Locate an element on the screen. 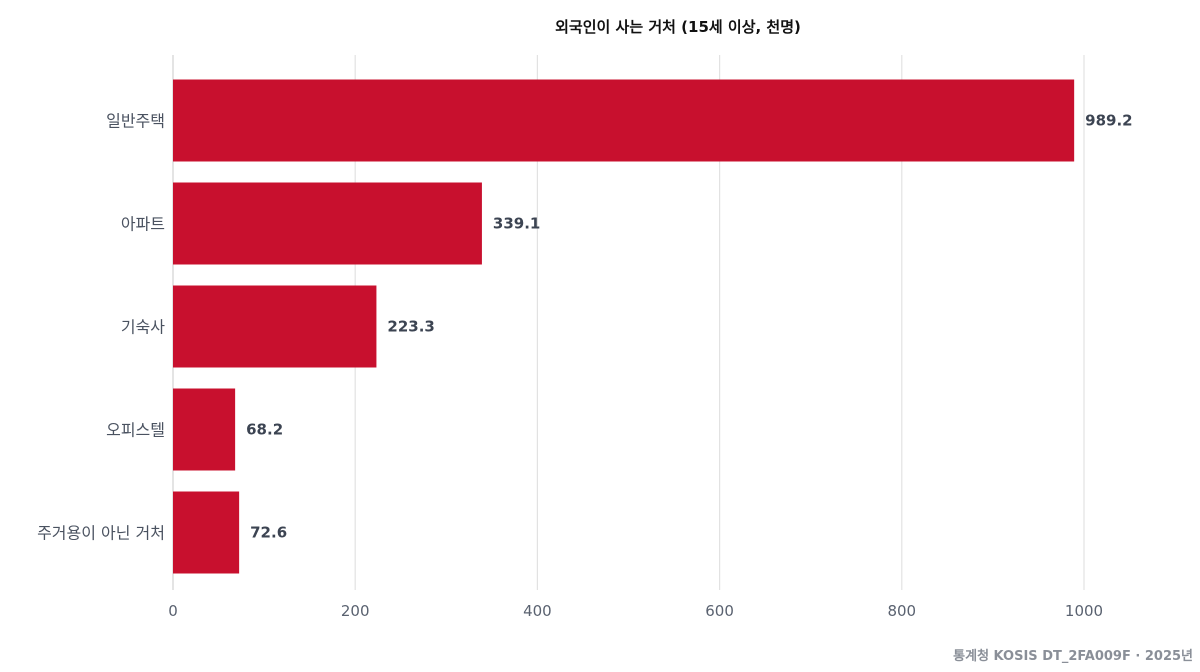 Image resolution: width=1200 pixels, height=672 pixels. category-label-0: 일반주택 is located at coordinates (135, 121).